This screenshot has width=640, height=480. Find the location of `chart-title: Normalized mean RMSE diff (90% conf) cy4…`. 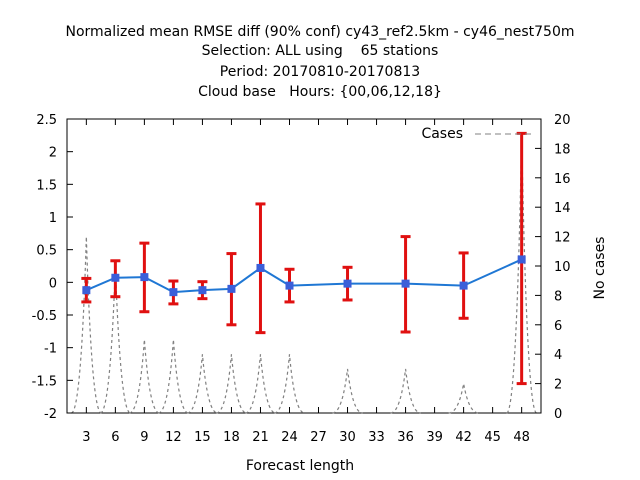

chart-title: Normalized mean RMSE diff (90% conf) cy4… is located at coordinates (319, 62).